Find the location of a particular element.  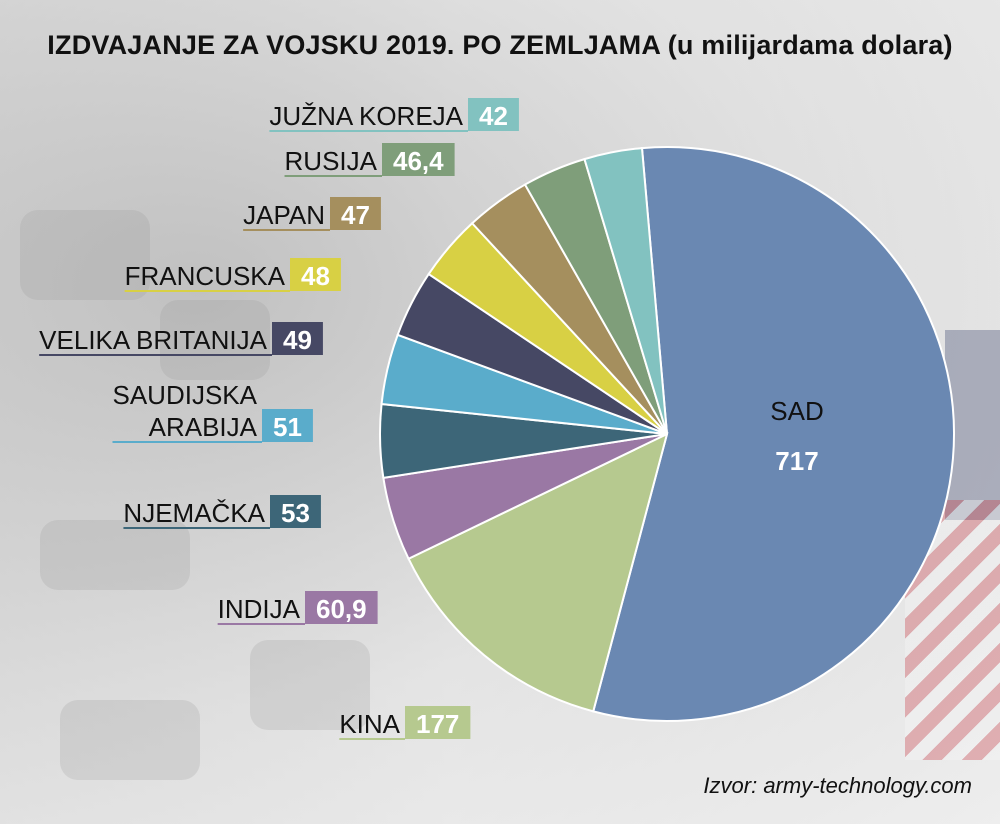

slice-value-francuska: 48 is located at coordinates (315, 276).